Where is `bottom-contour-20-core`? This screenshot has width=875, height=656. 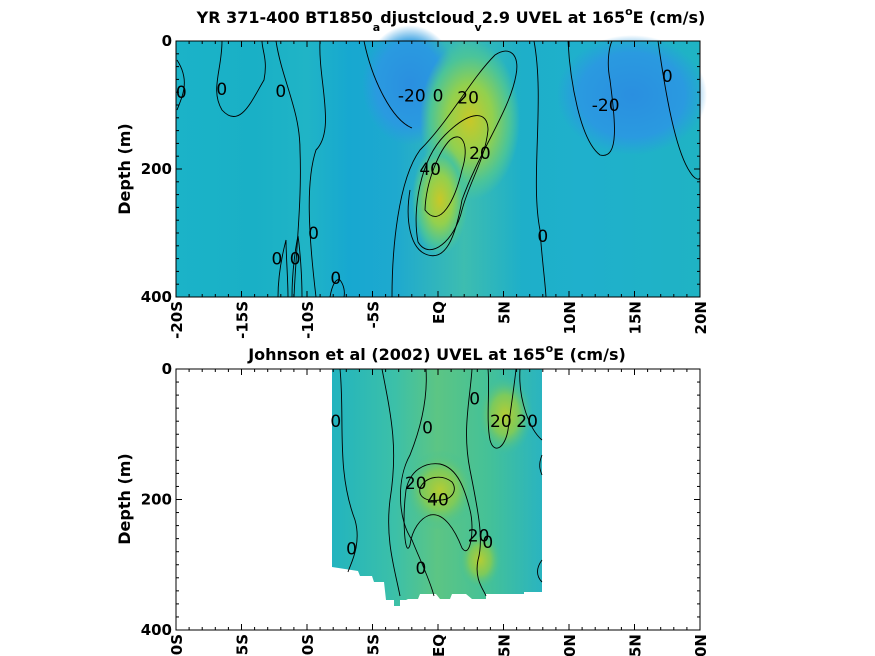 bottom-contour-20-core is located at coordinates (438, 507).